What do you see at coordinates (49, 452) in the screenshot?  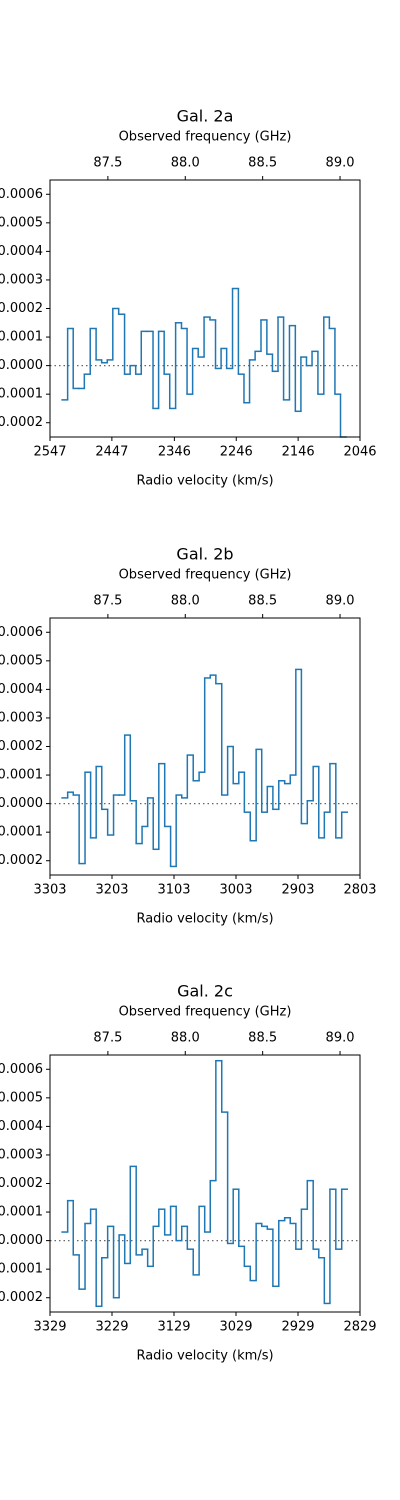 I see `x-tick-label: 2547` at bounding box center [49, 452].